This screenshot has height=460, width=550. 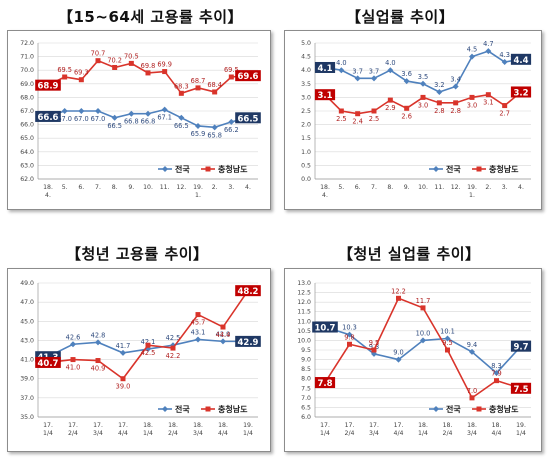 I want to click on legend-label: 전국, so click(x=182, y=409).